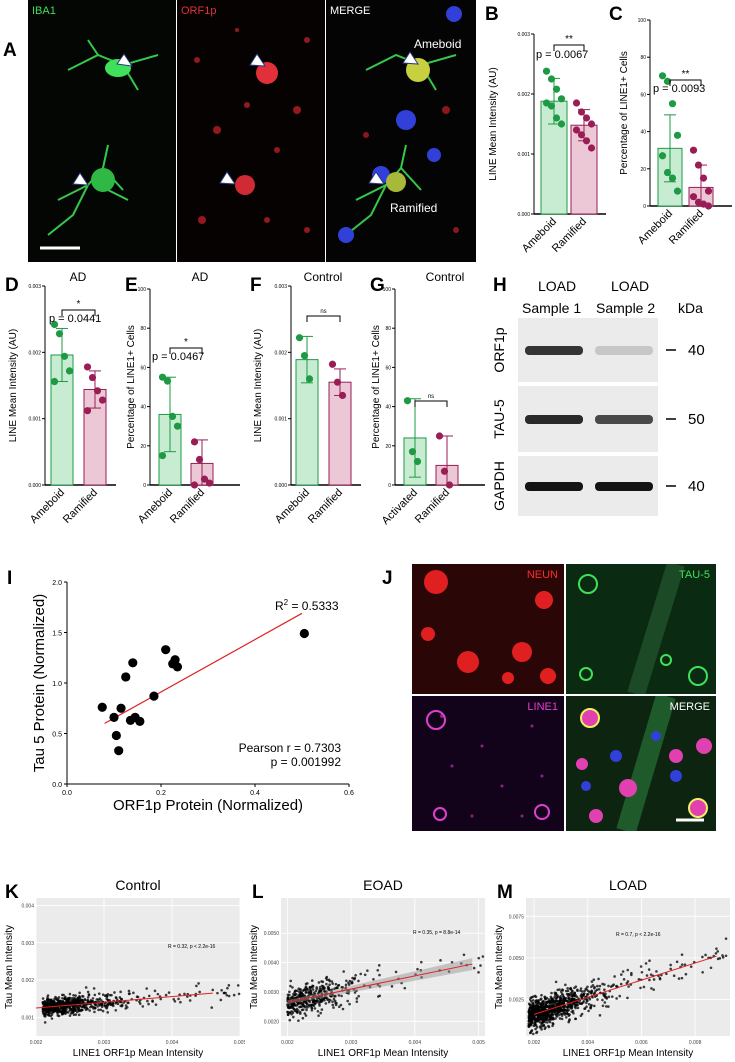  Describe the element at coordinates (388, 368) in the screenshot. I see `y-tick-label: 60` at that location.